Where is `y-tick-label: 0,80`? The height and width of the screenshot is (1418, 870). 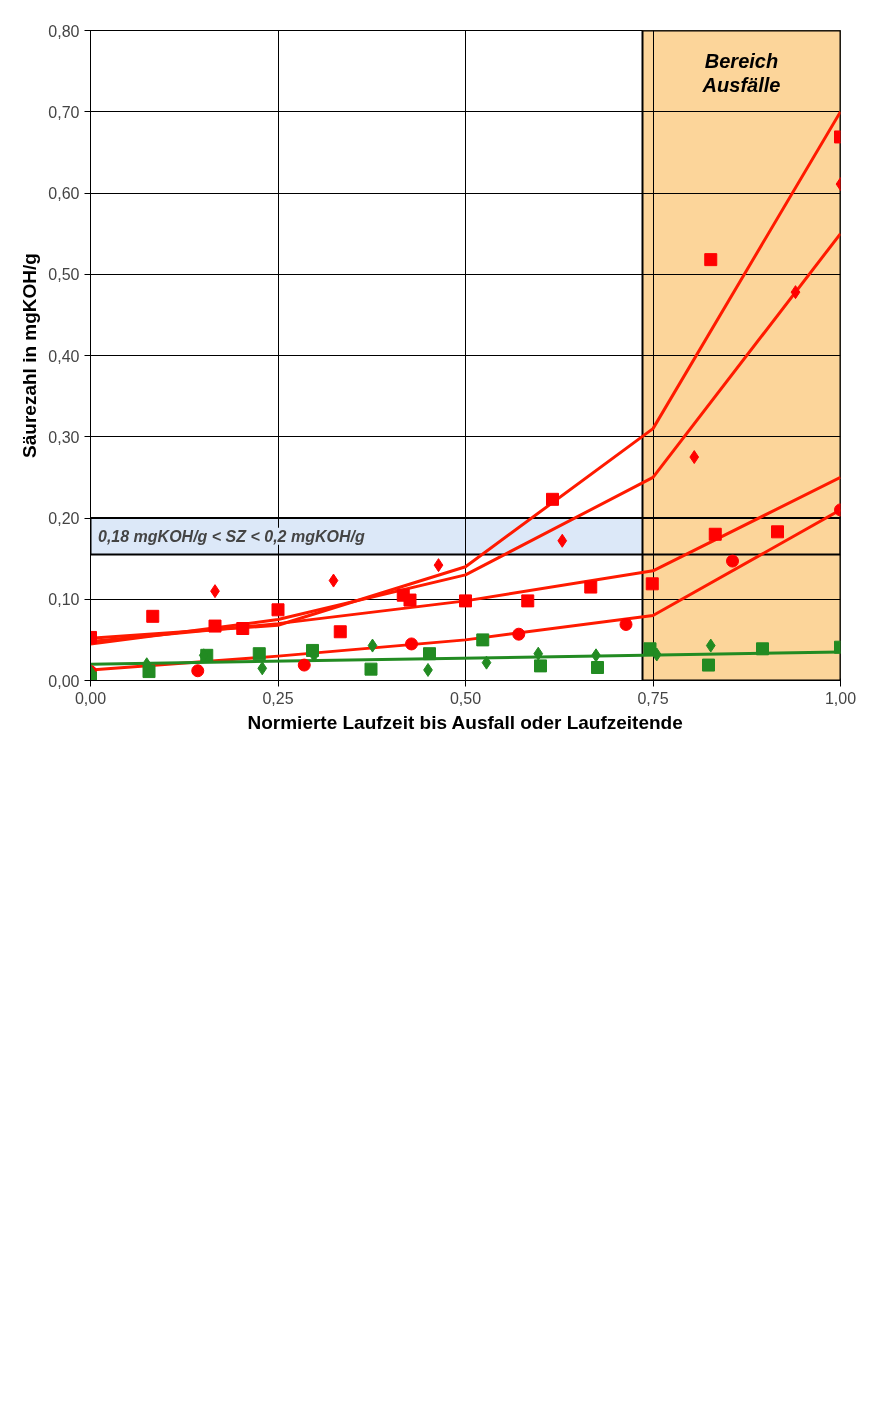 y-tick-label: 0,80 is located at coordinates (64, 31).